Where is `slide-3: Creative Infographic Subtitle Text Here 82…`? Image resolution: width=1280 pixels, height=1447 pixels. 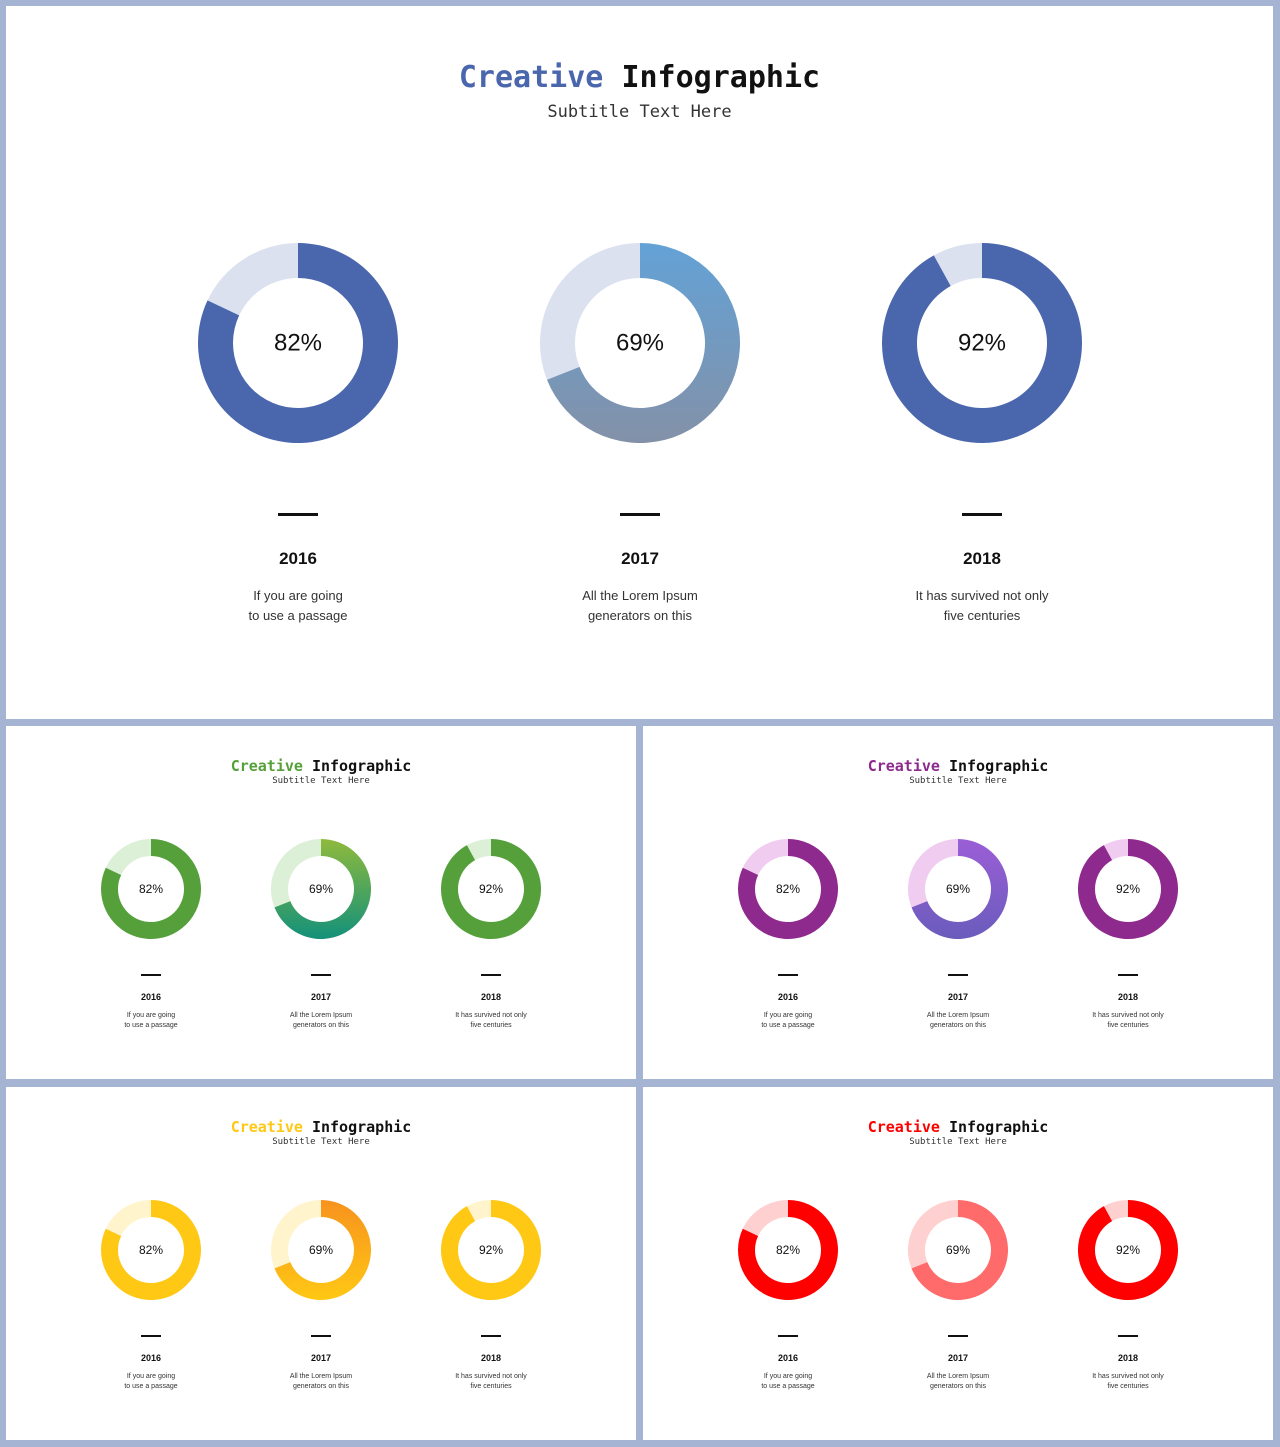
slide-3: Creative Infographic Subtitle Text Here 82… is located at coordinates (958, 902).